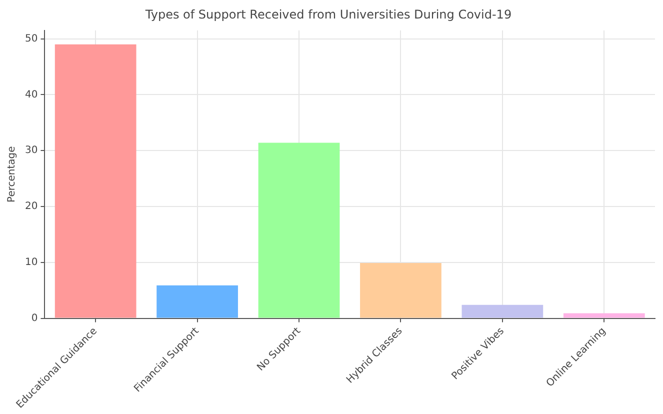 Image resolution: width=663 pixels, height=414 pixels. Describe the element at coordinates (34, 318) in the screenshot. I see `y-tick-label: 0` at that location.